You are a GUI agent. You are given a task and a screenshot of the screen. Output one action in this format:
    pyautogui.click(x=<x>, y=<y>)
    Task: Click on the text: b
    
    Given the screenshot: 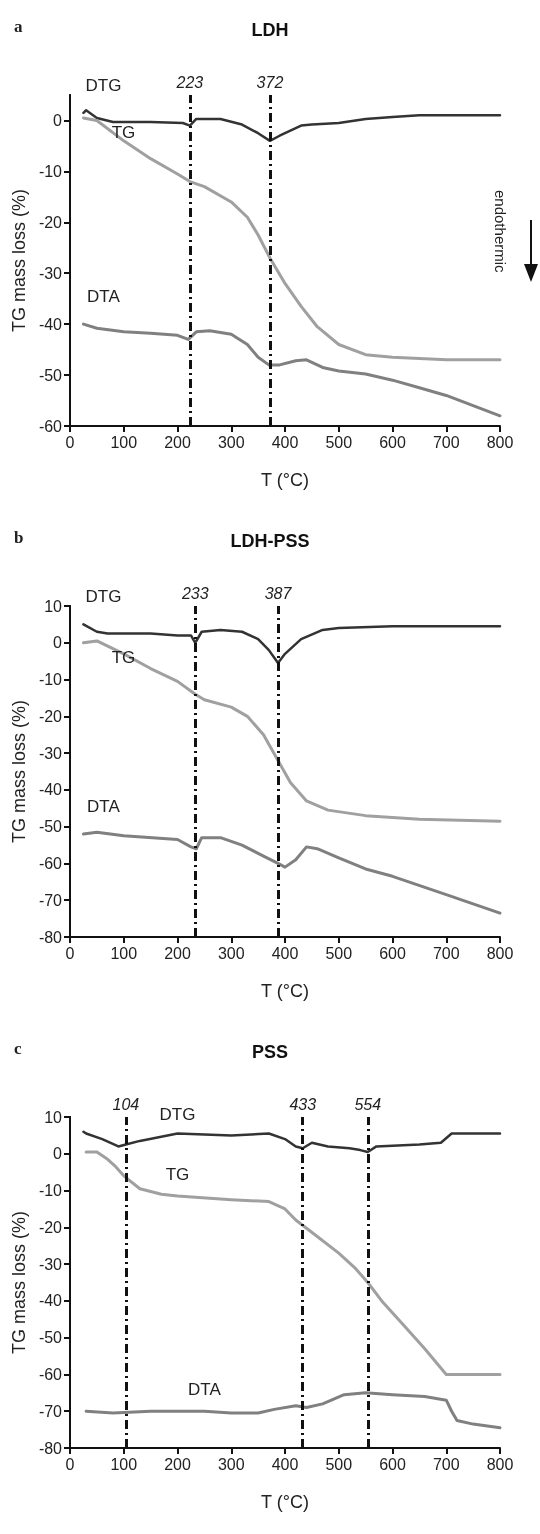 What is the action you would take?
    pyautogui.click(x=19, y=537)
    